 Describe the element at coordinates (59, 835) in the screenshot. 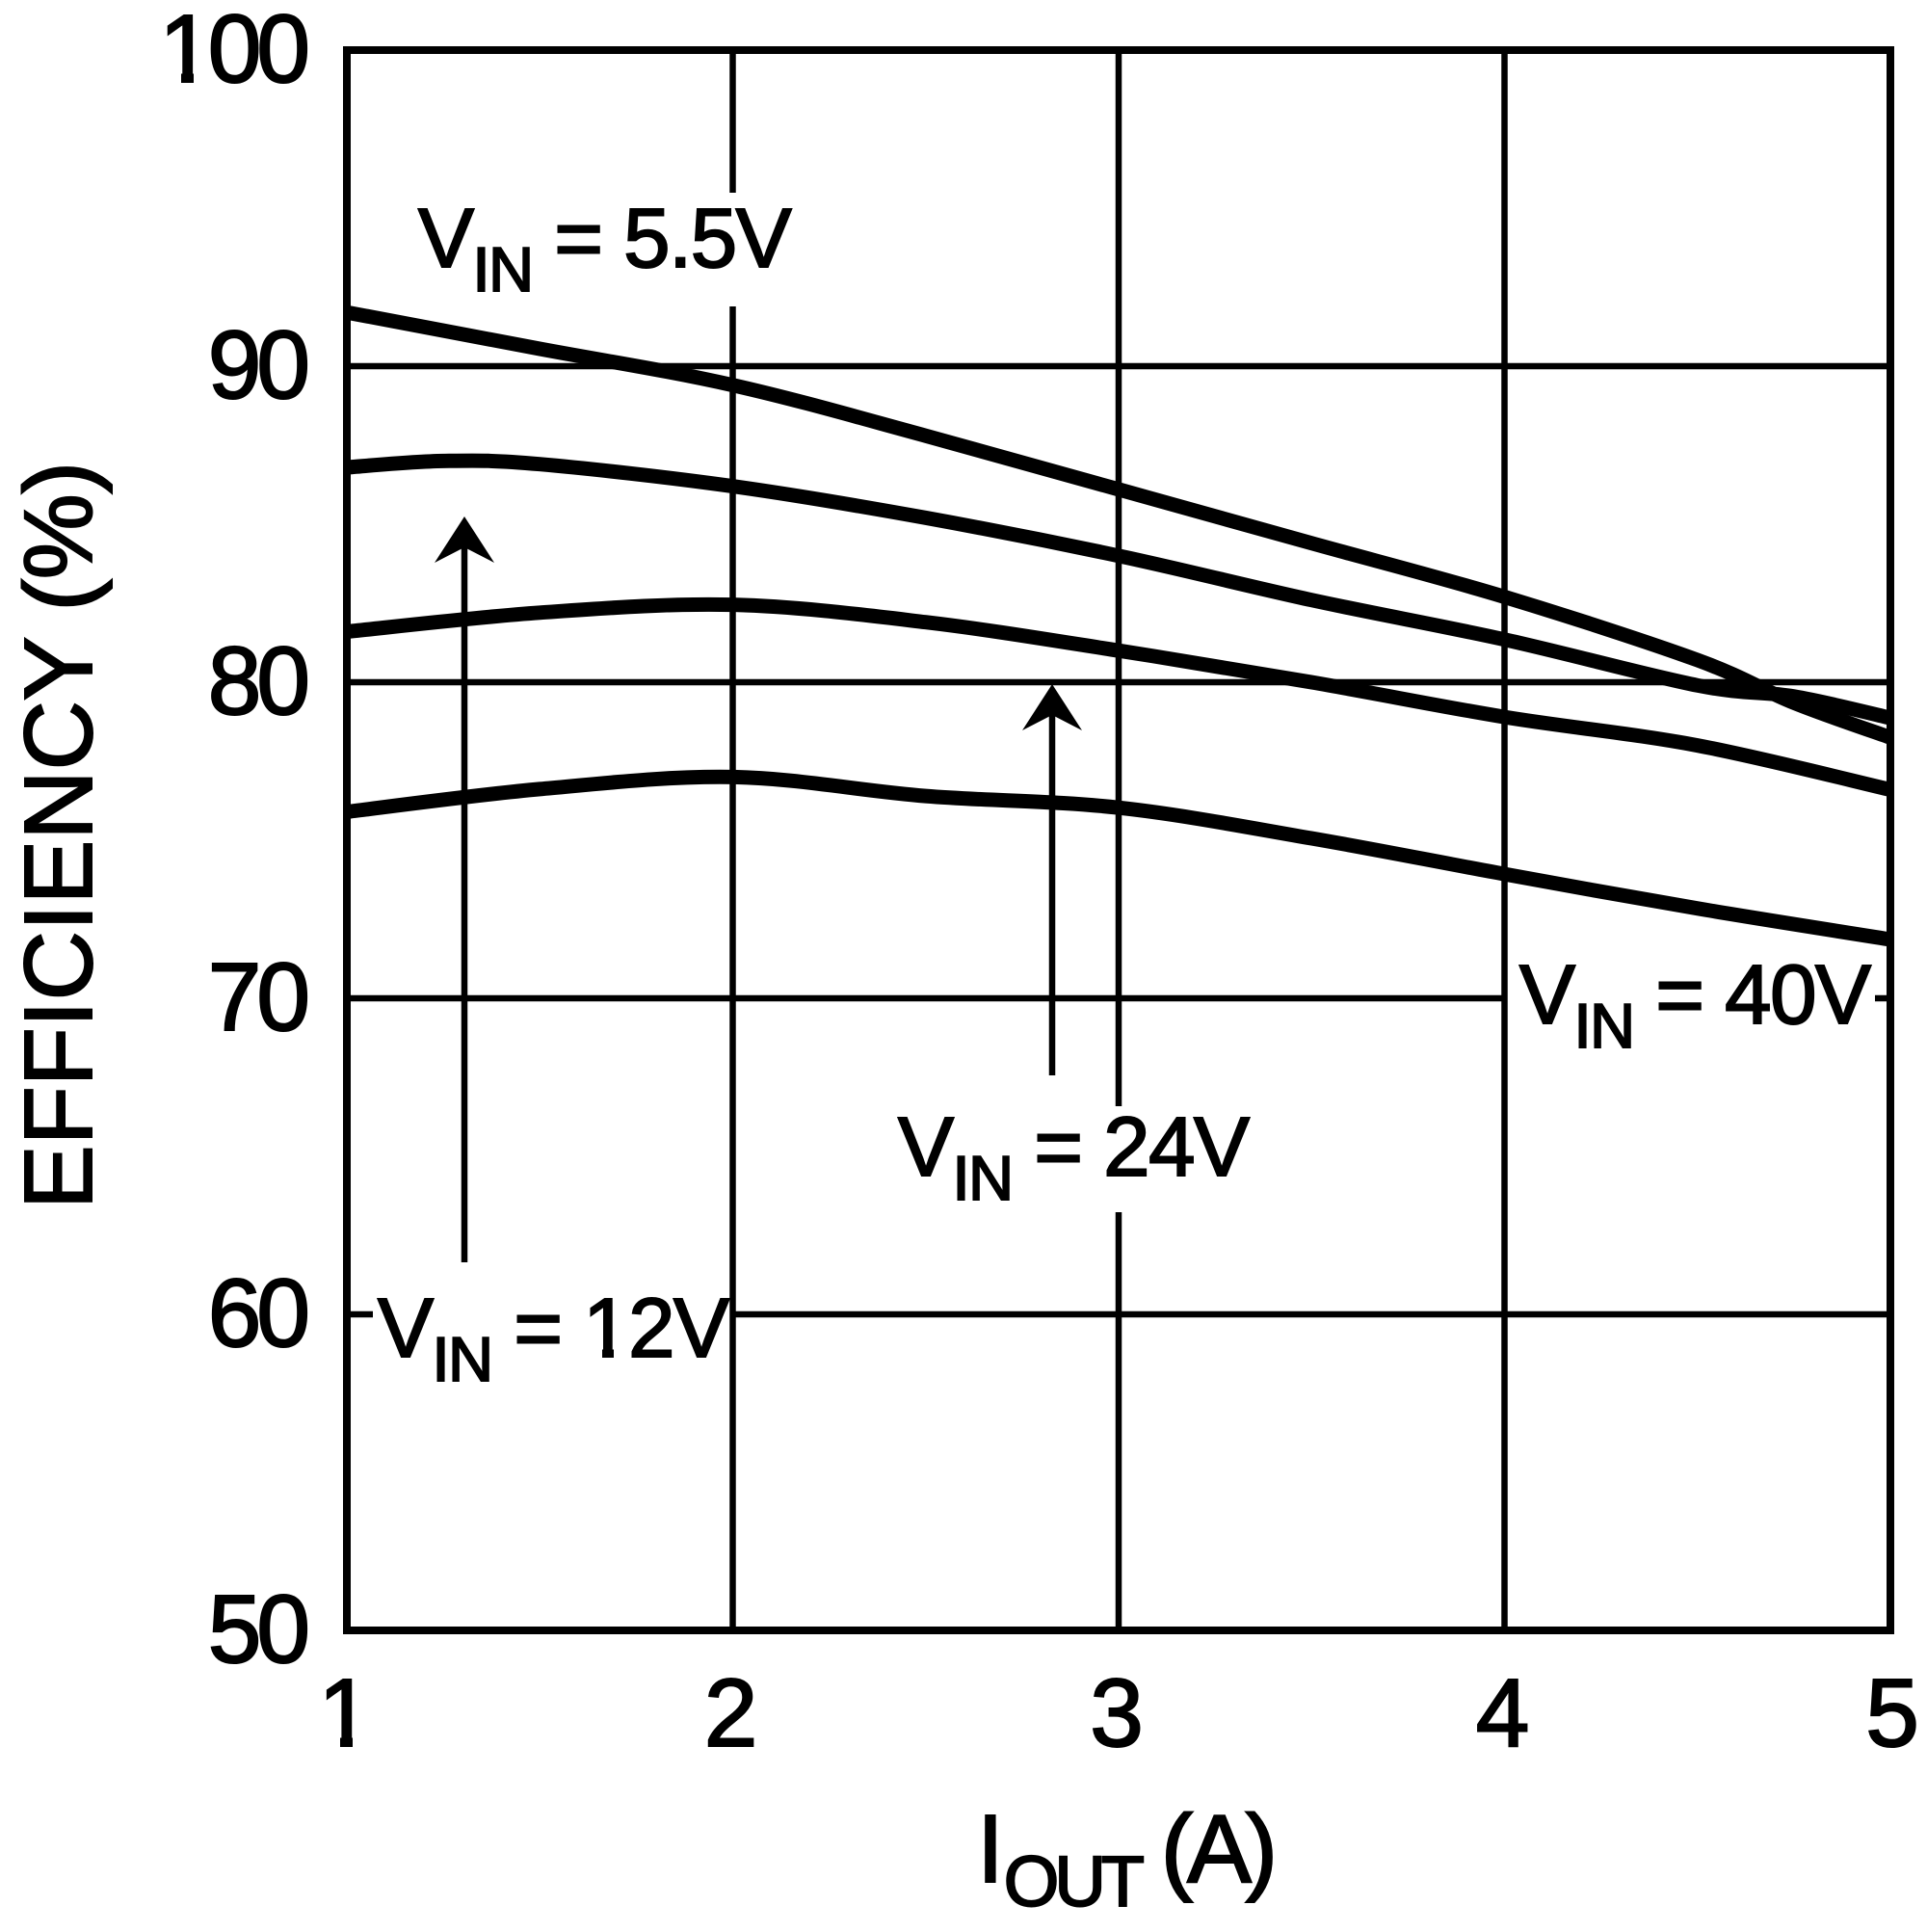

I see `svg-text: EFFICIENCY (%)` at that location.